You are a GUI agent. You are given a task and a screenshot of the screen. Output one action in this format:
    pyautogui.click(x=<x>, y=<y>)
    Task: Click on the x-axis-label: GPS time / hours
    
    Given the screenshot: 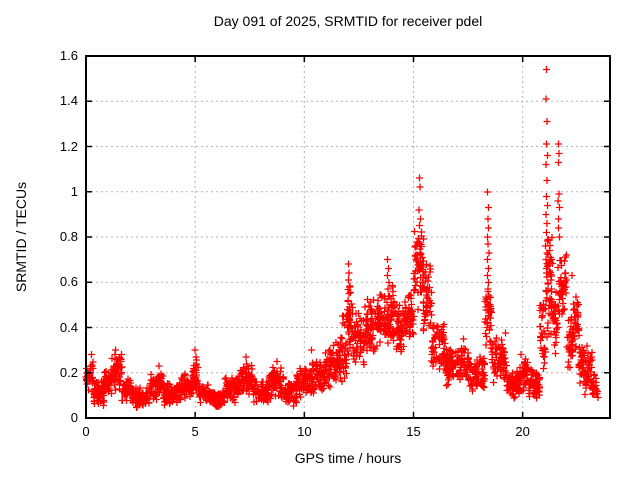 What is the action you would take?
    pyautogui.click(x=348, y=458)
    